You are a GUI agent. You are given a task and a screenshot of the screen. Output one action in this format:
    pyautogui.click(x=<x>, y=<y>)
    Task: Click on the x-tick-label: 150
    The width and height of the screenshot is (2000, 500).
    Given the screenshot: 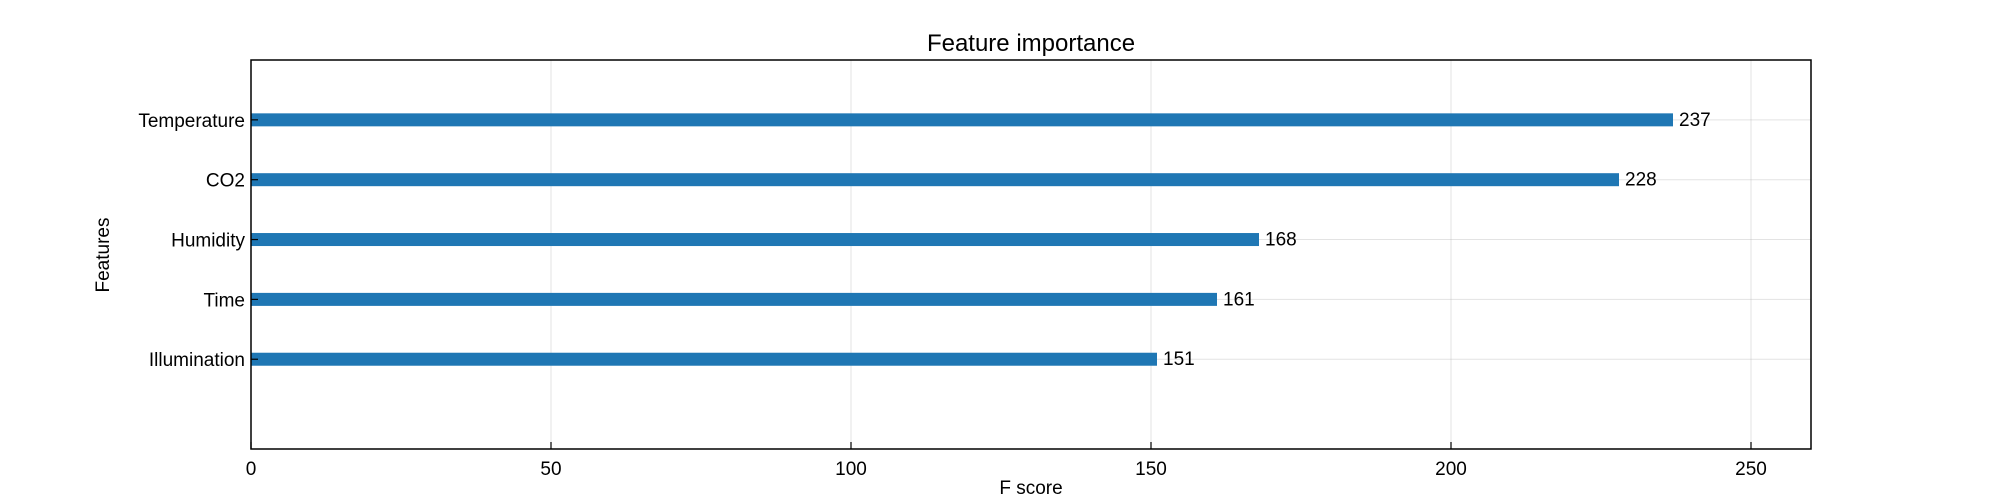 What is the action you would take?
    pyautogui.click(x=1151, y=469)
    